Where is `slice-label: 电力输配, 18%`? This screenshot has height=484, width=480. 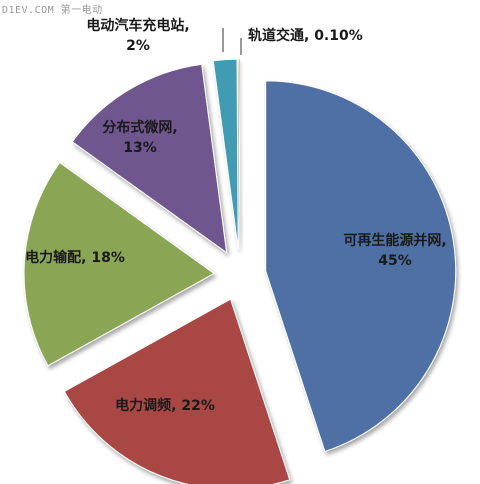 slice-label: 电力输配, 18% is located at coordinates (75, 257).